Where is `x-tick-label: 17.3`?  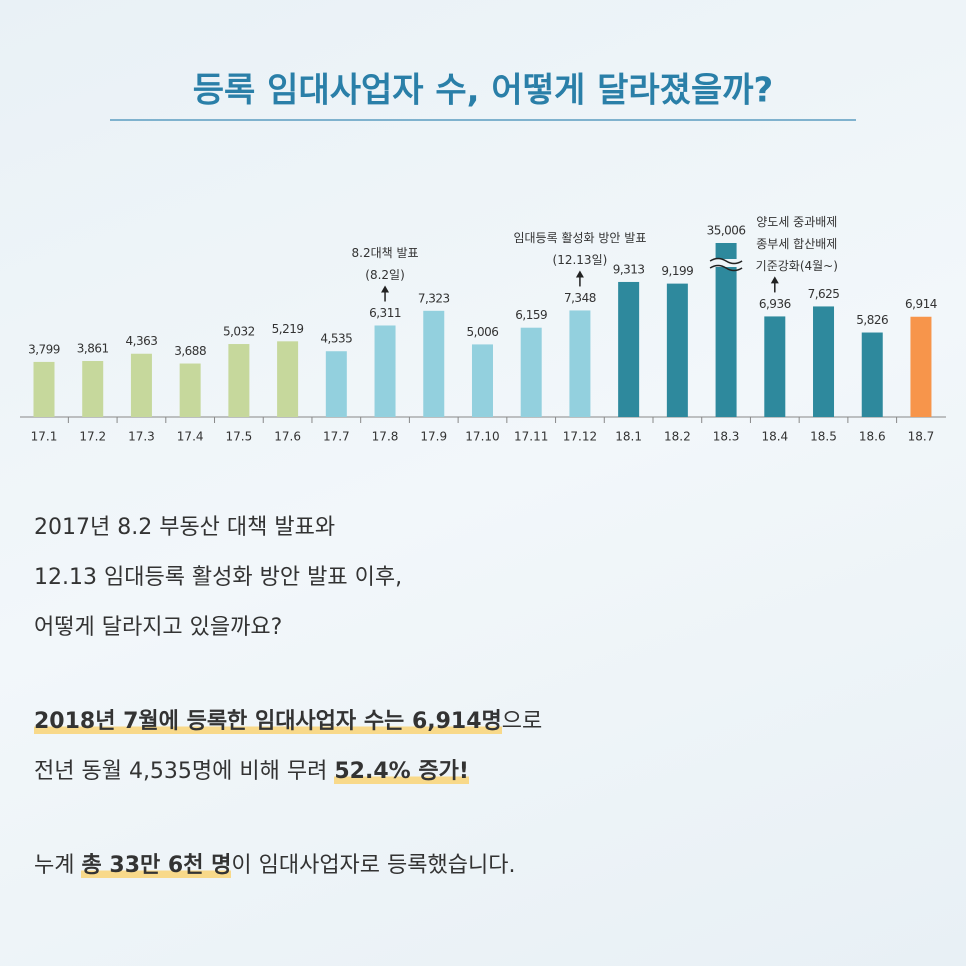
x-tick-label: 17.3 is located at coordinates (141, 437).